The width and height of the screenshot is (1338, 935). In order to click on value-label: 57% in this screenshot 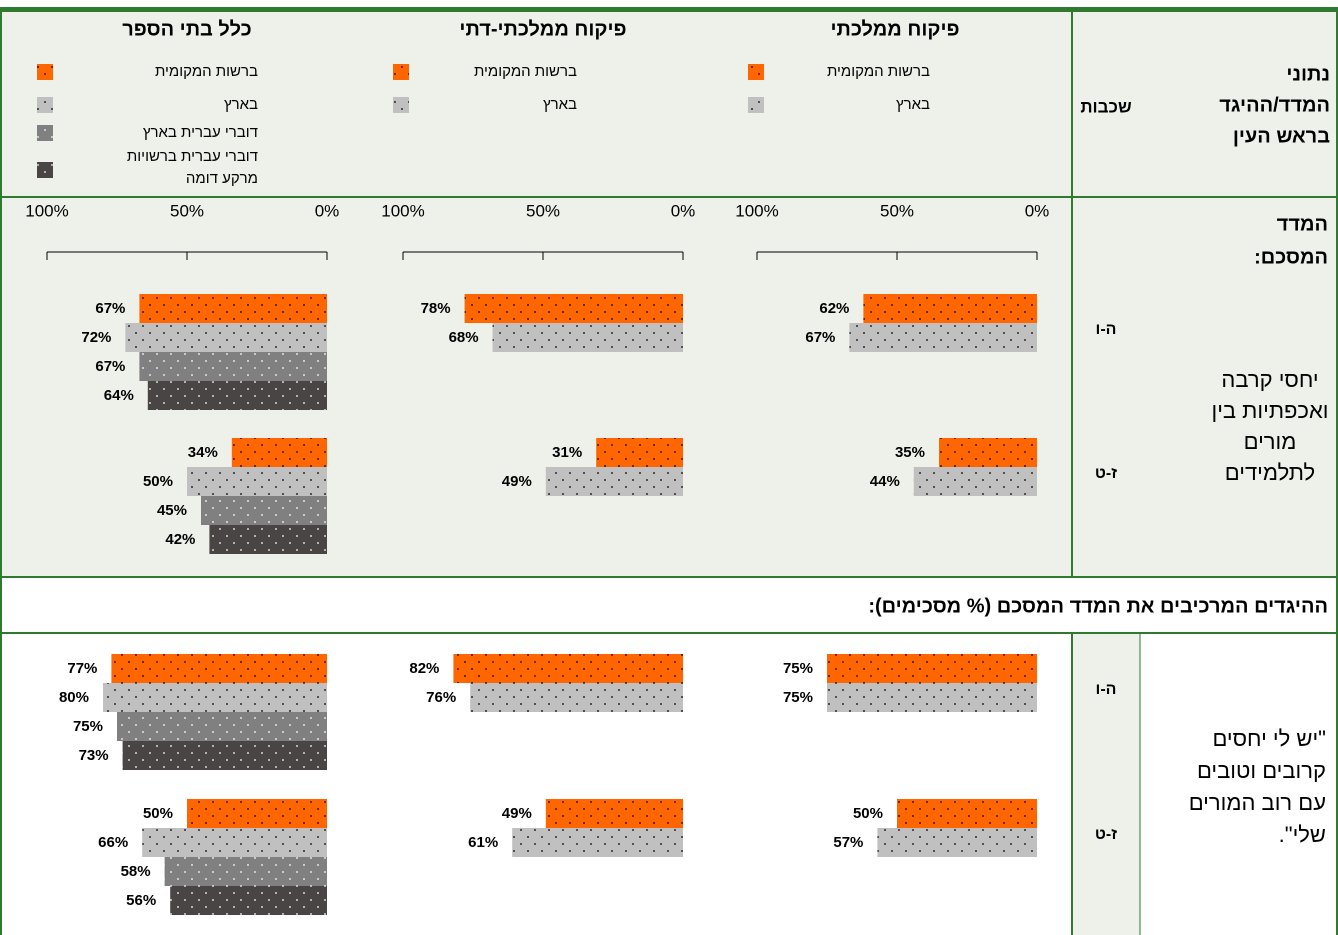, I will do `click(848, 842)`.